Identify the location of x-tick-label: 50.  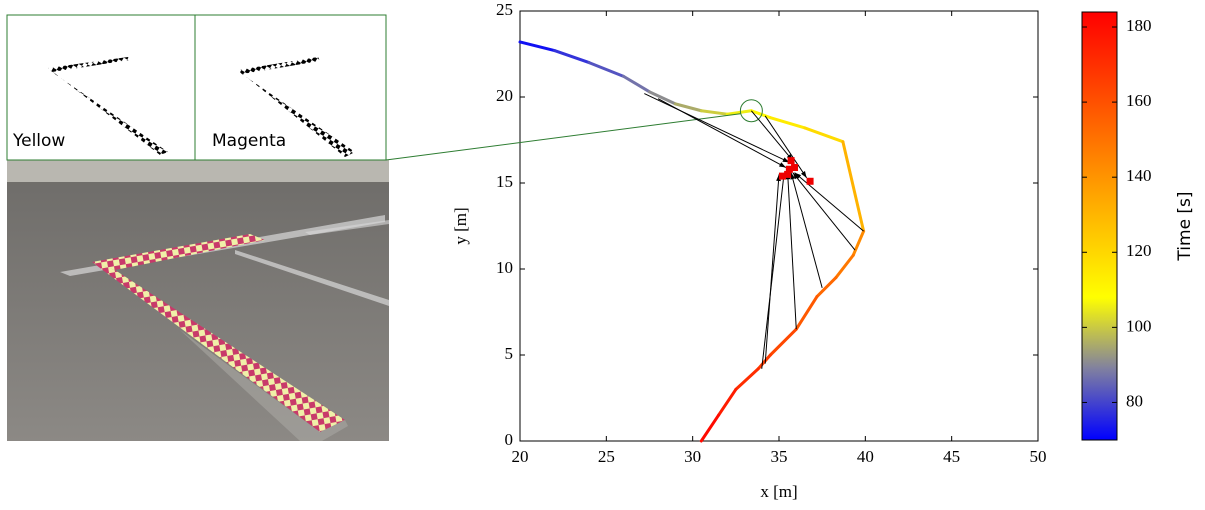
(1038, 456).